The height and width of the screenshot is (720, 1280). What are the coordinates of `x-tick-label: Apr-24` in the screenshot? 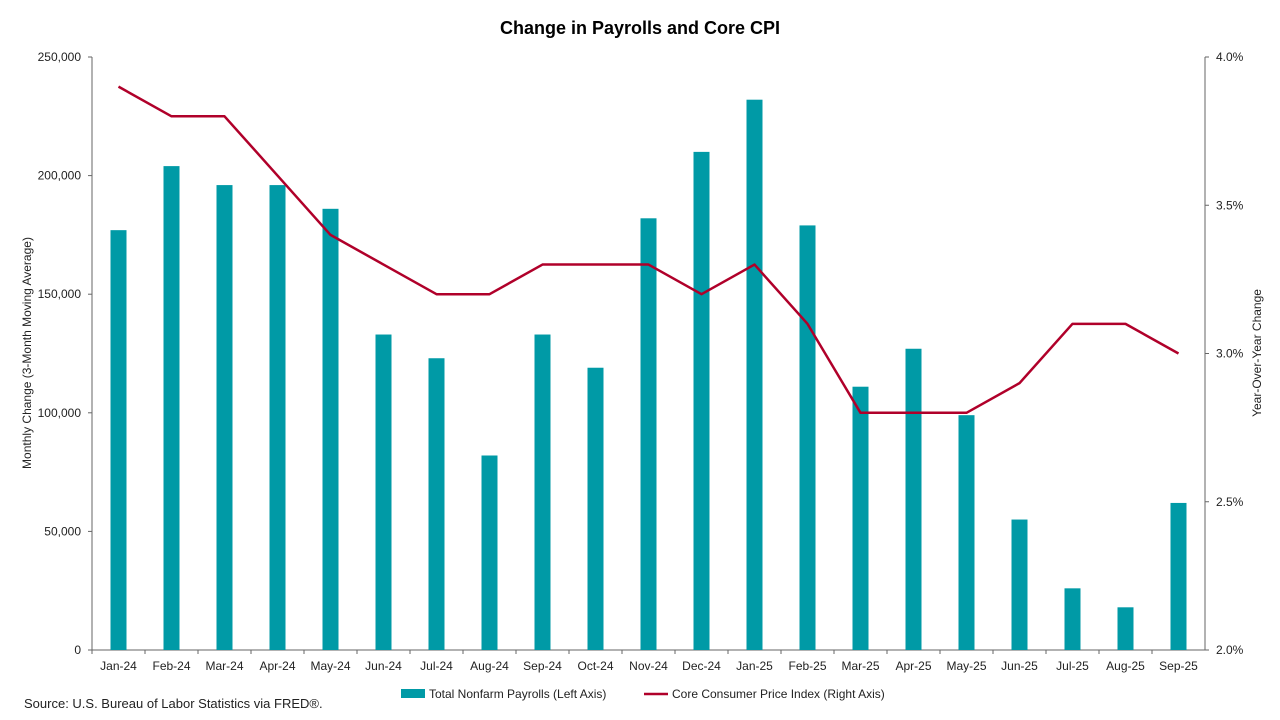 It's located at (277, 666).